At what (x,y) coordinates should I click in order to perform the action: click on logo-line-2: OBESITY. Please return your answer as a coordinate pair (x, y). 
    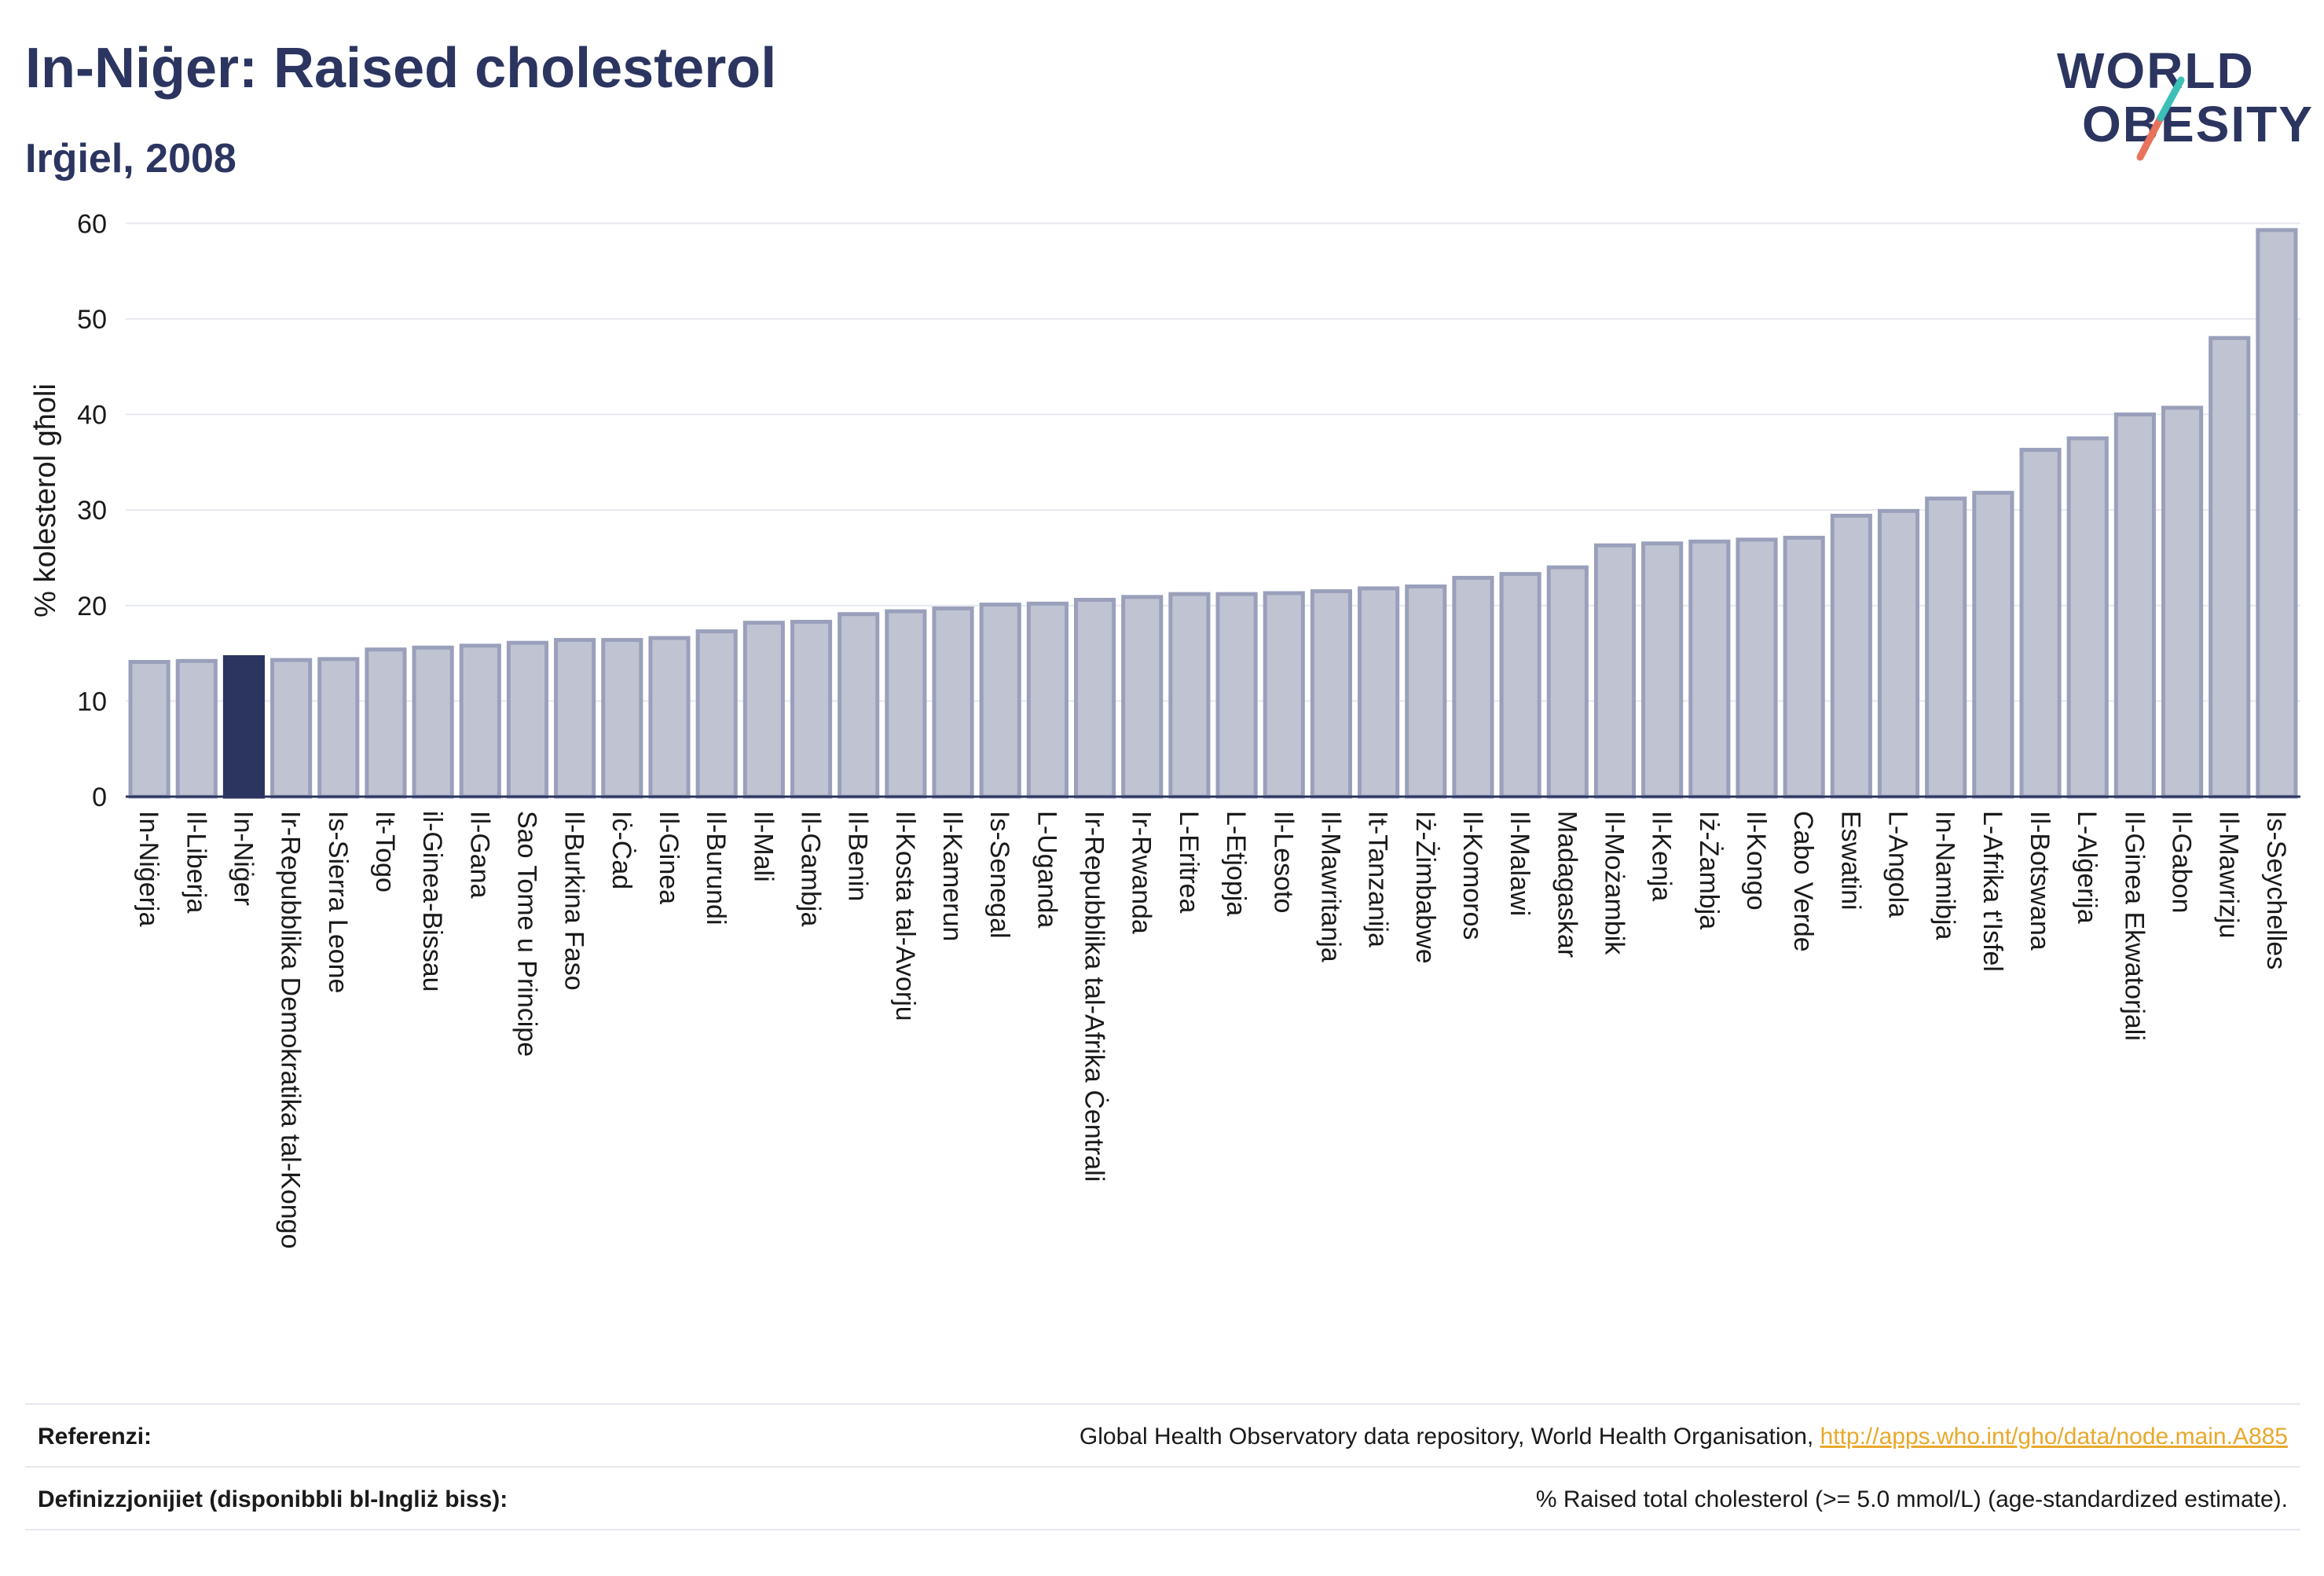
    Looking at the image, I should click on (2198, 124).